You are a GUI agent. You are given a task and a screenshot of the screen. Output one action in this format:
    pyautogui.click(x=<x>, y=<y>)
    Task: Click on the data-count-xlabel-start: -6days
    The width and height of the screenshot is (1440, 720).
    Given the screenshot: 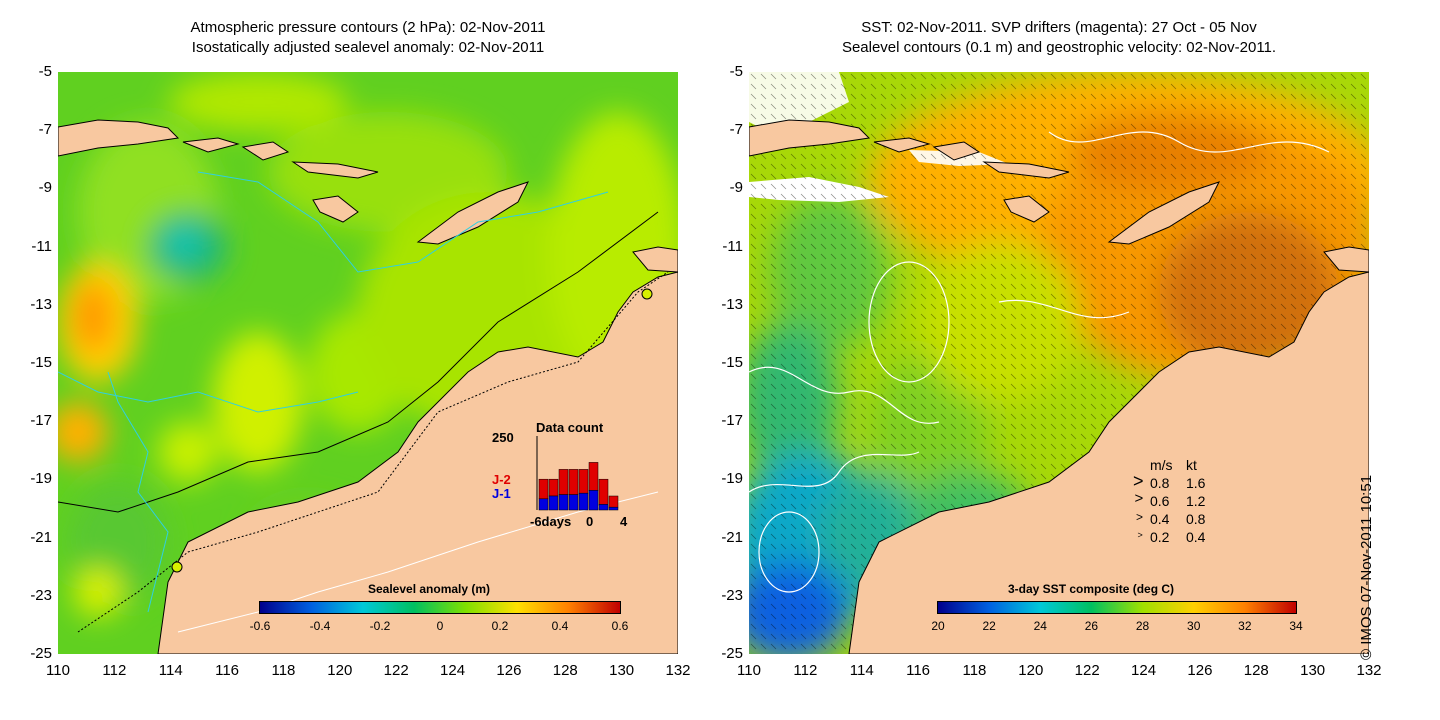 What is the action you would take?
    pyautogui.click(x=551, y=521)
    